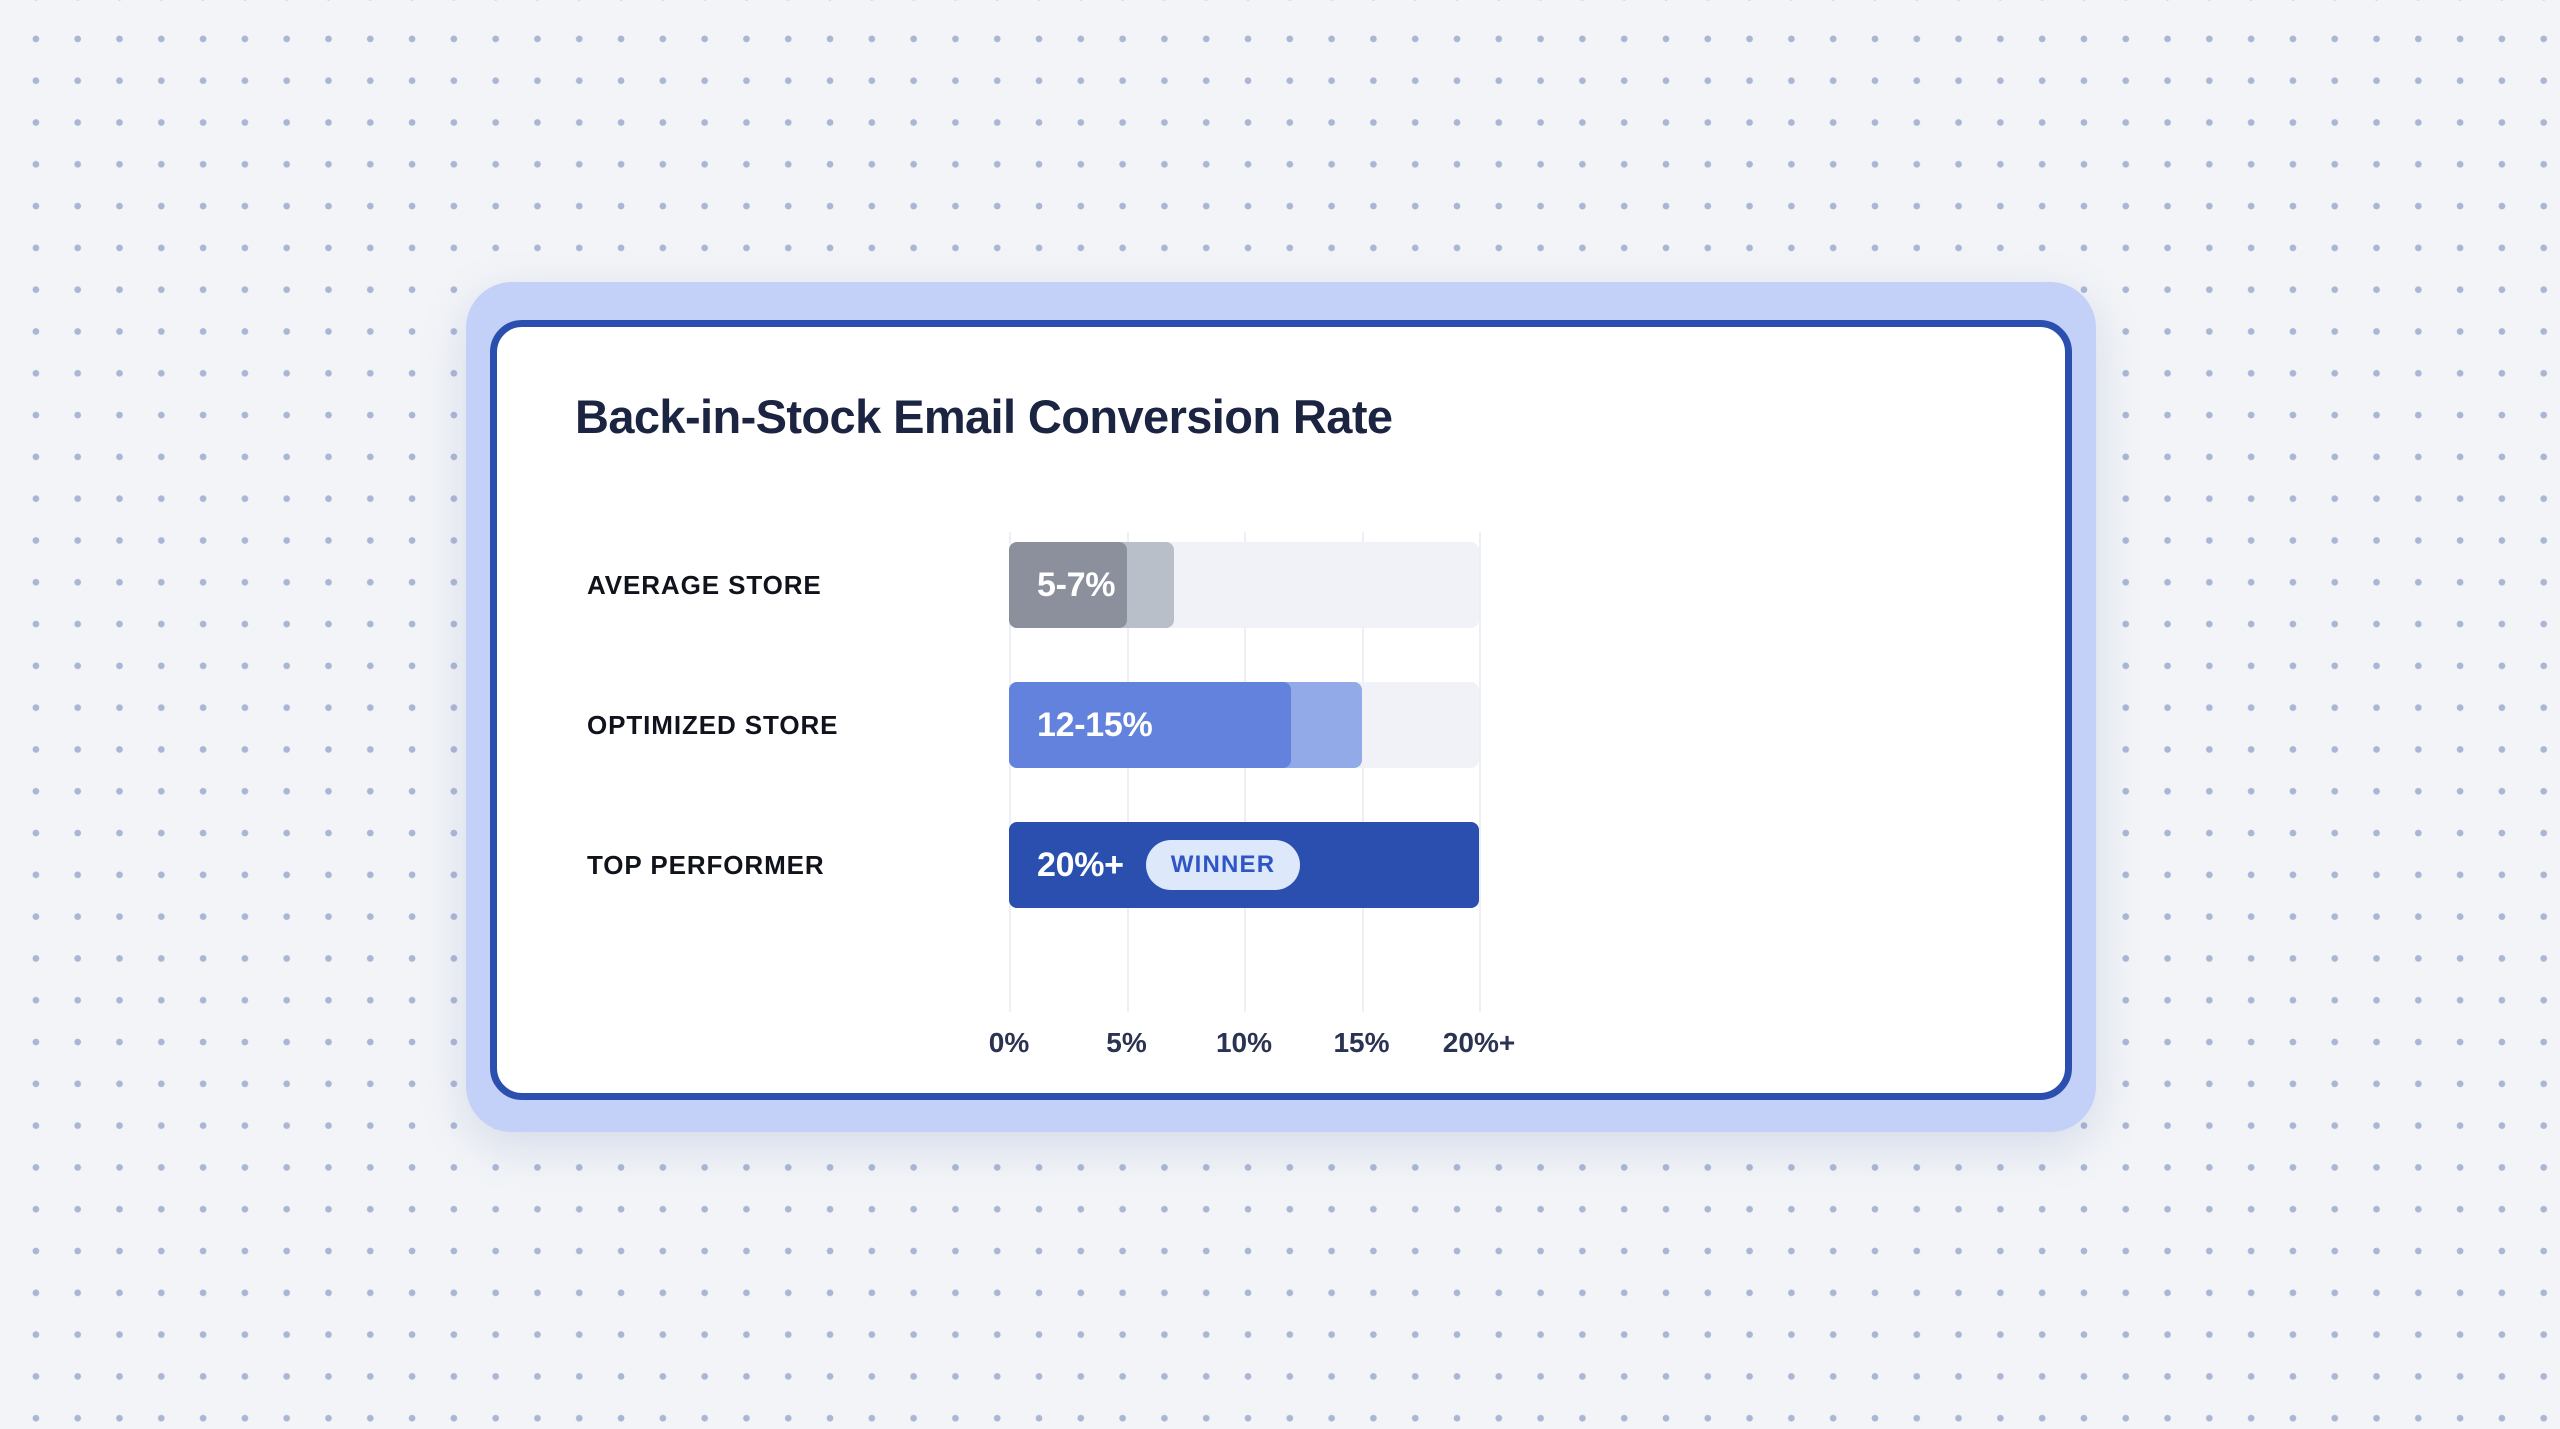 The width and height of the screenshot is (2560, 1429). I want to click on bar-fill: 12-15%, so click(1150, 725).